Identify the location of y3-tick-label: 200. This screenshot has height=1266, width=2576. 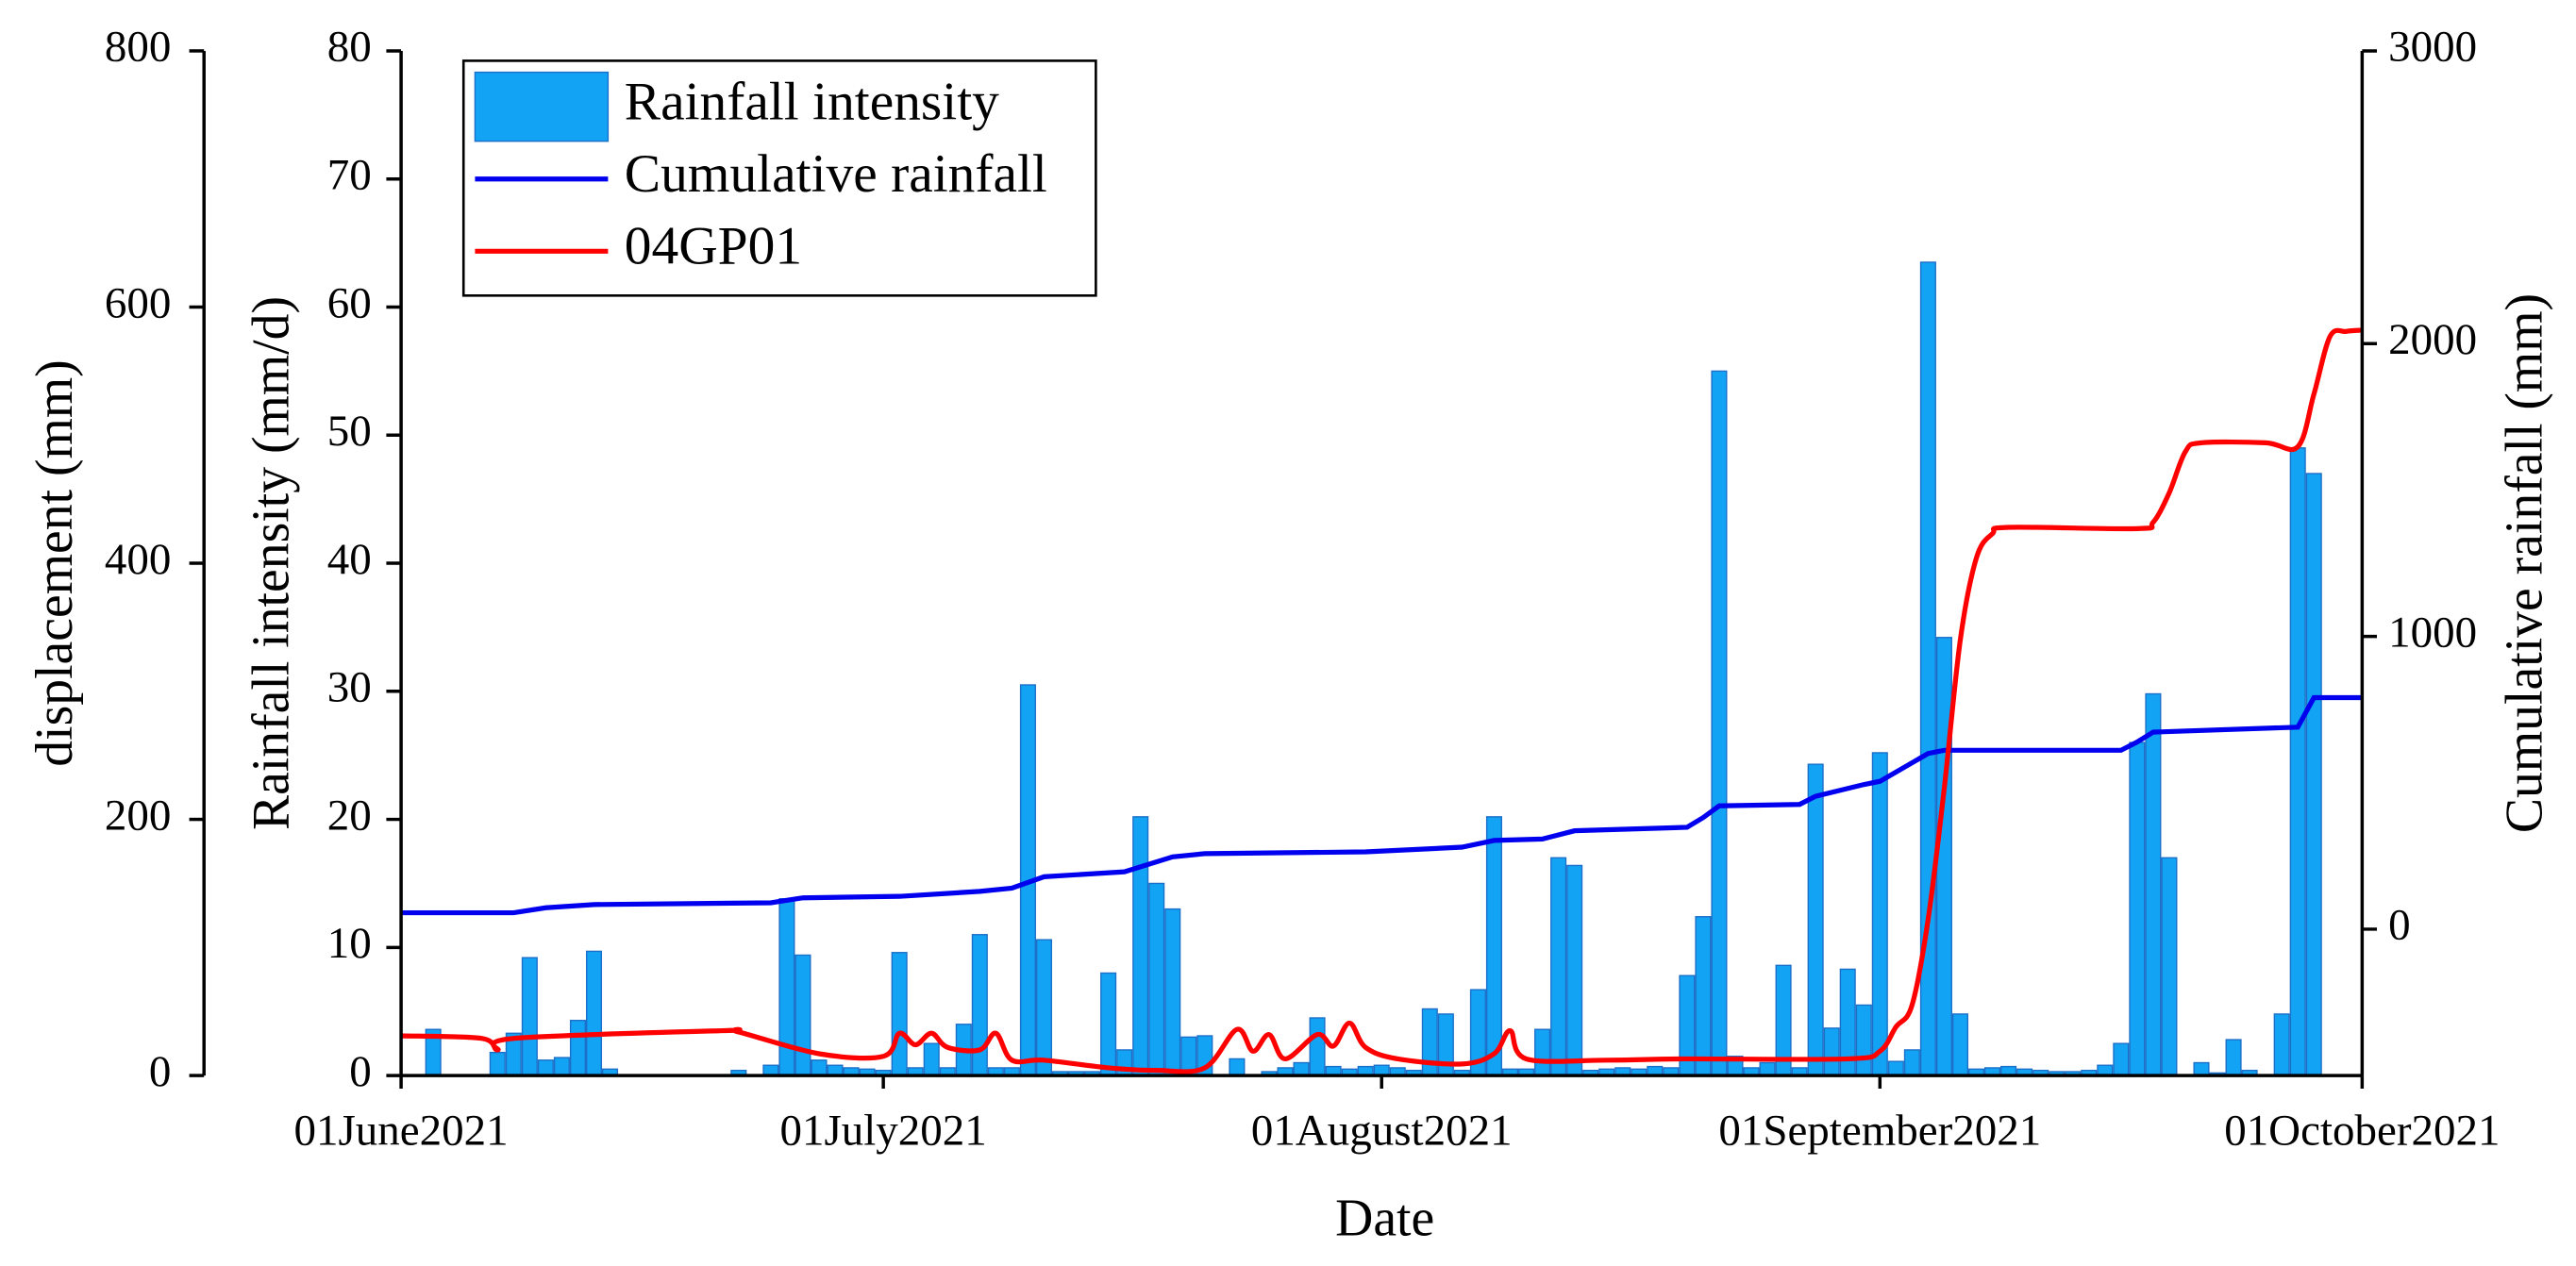
(138, 815).